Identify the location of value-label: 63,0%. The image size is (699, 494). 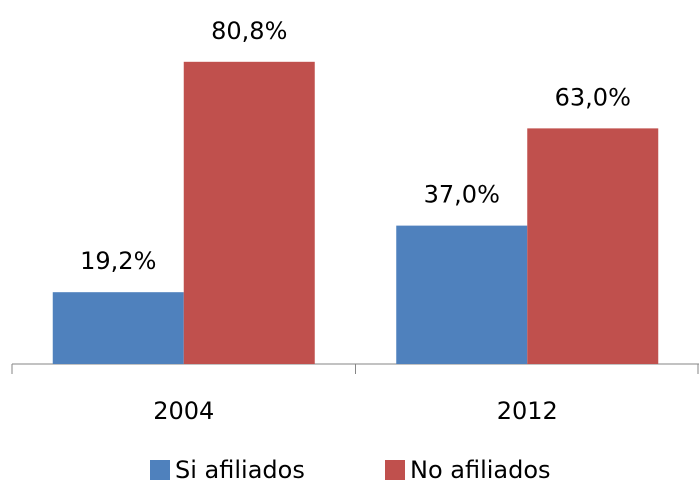
(593, 97).